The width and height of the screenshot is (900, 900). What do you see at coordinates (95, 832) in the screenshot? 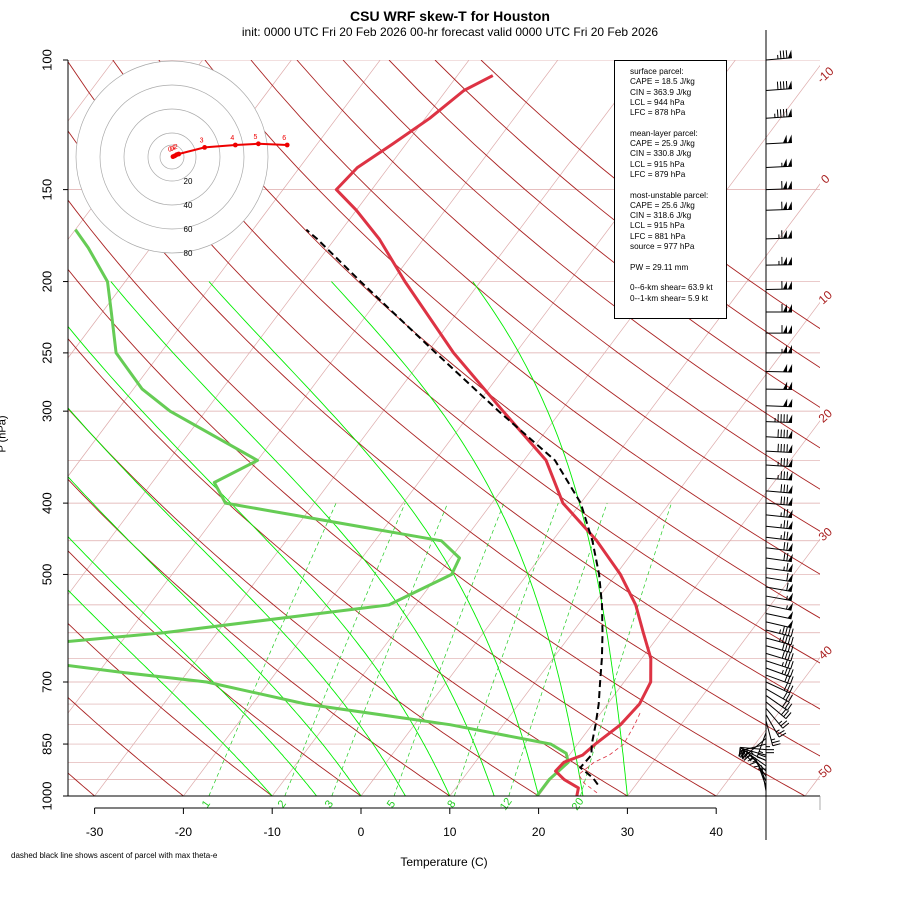
I see `temperature-tick-label: -30` at bounding box center [95, 832].